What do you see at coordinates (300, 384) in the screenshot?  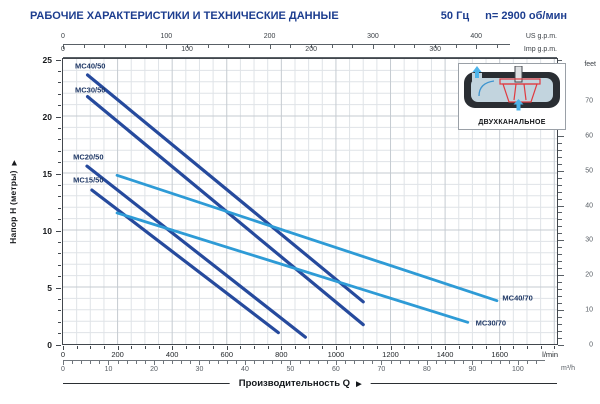 I see `x-axis-title: Производительность Q ▶` at bounding box center [300, 384].